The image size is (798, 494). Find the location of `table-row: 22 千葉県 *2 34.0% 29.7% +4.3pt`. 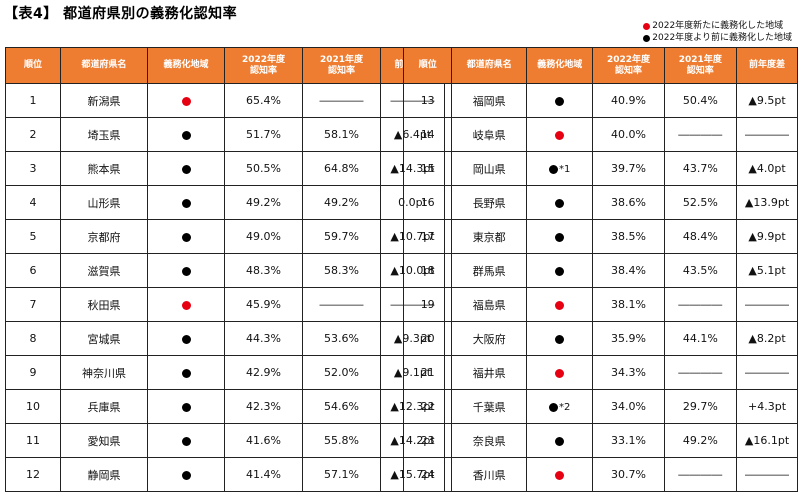

table-row: 22 千葉県 *2 34.0% 29.7% +4.3pt is located at coordinates (600, 406).